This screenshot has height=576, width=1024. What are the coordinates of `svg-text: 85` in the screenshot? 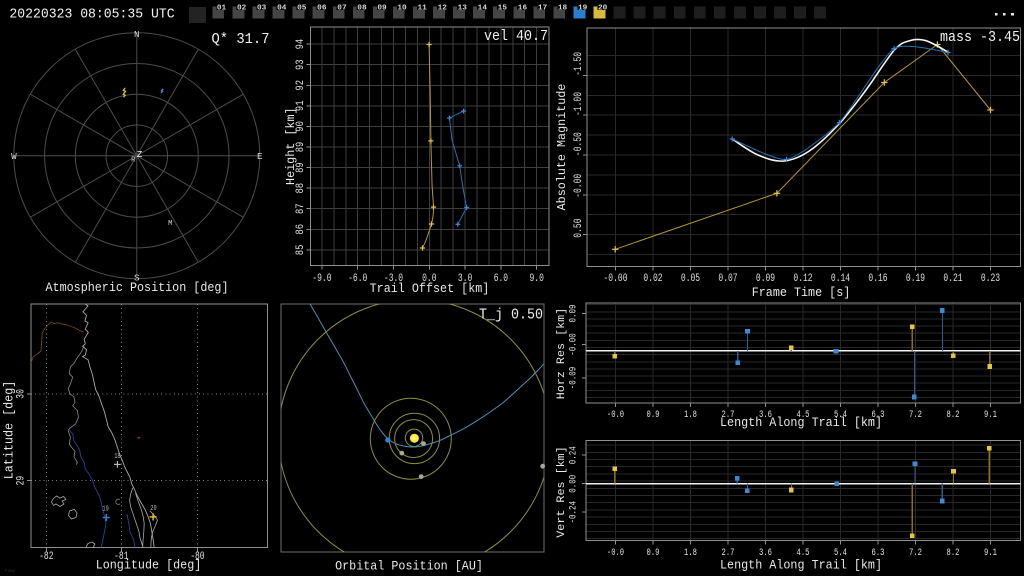 It's located at (301, 250).